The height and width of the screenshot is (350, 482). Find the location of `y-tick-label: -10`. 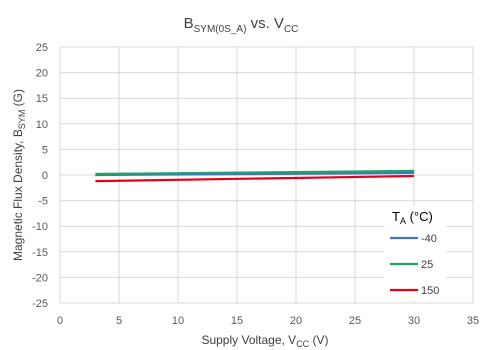

y-tick-label: -10 is located at coordinates (40, 227).